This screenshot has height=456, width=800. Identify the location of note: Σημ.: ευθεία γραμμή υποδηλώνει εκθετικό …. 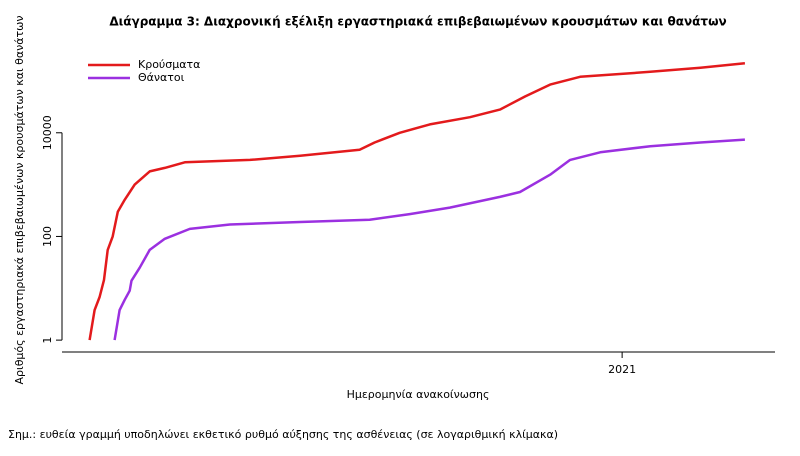
(283, 434).